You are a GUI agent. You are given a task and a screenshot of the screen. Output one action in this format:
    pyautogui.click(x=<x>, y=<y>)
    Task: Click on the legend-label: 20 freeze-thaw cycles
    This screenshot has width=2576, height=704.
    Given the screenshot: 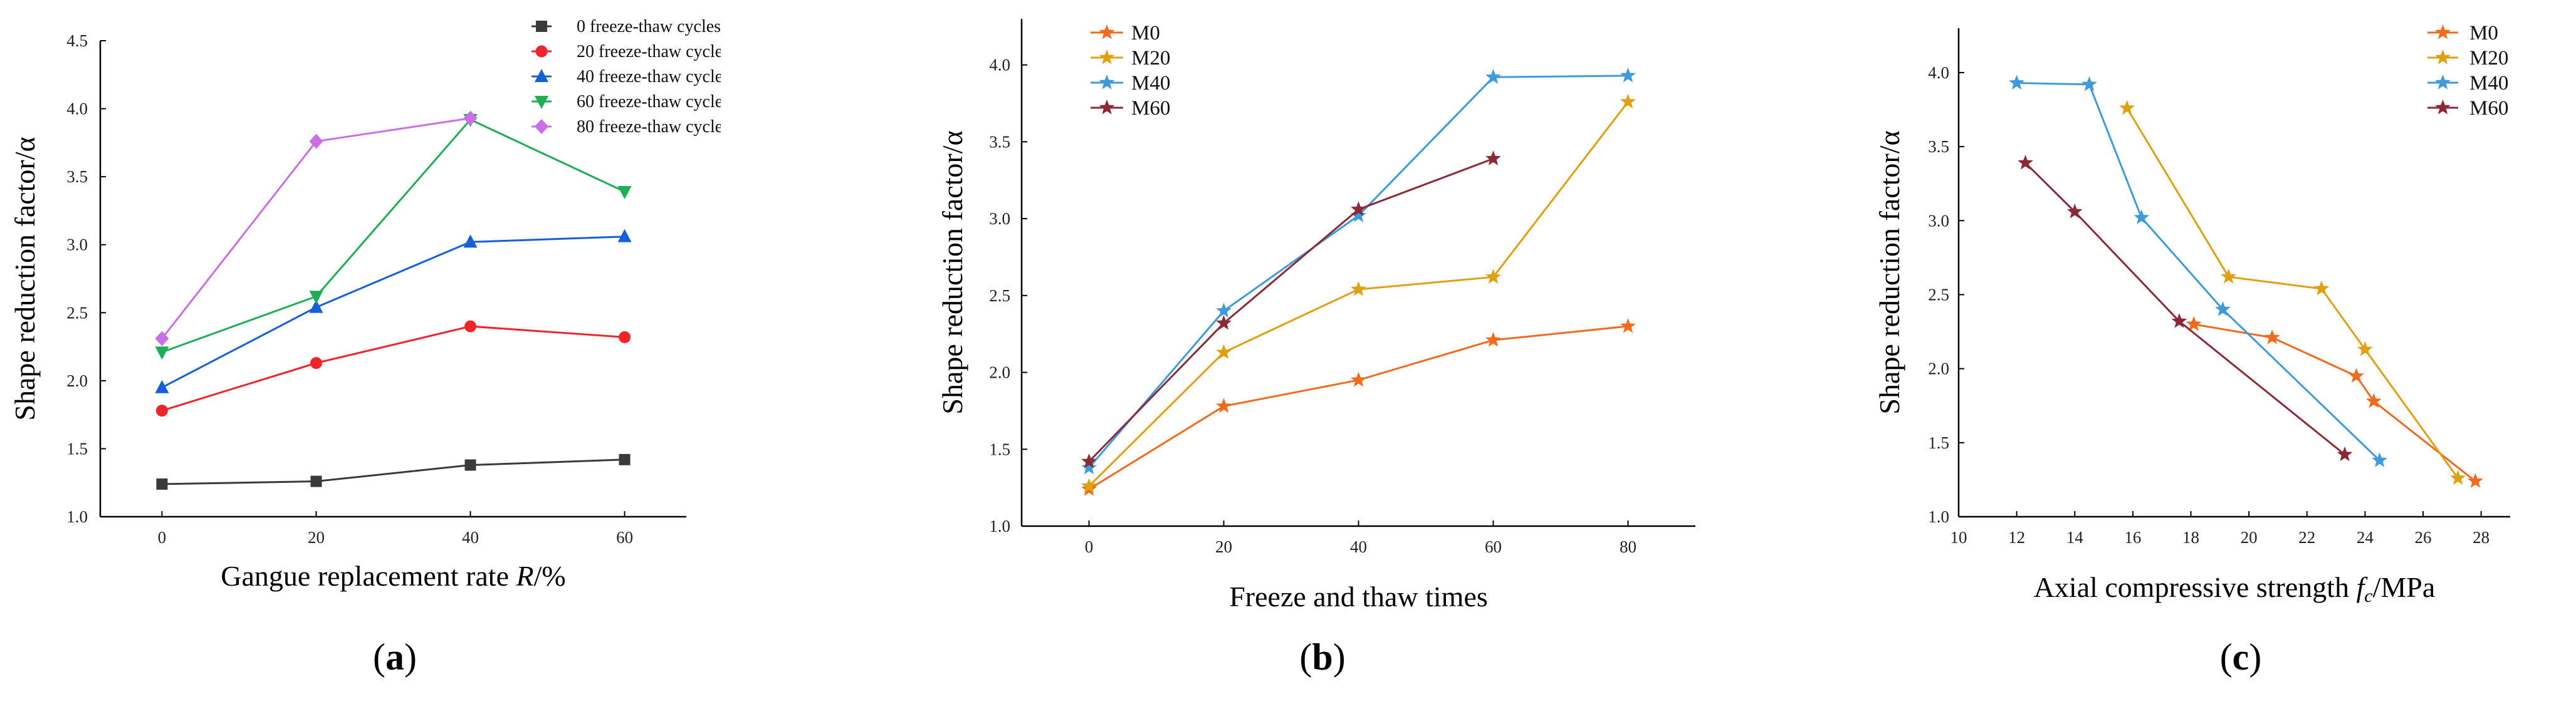 What is the action you would take?
    pyautogui.click(x=649, y=52)
    